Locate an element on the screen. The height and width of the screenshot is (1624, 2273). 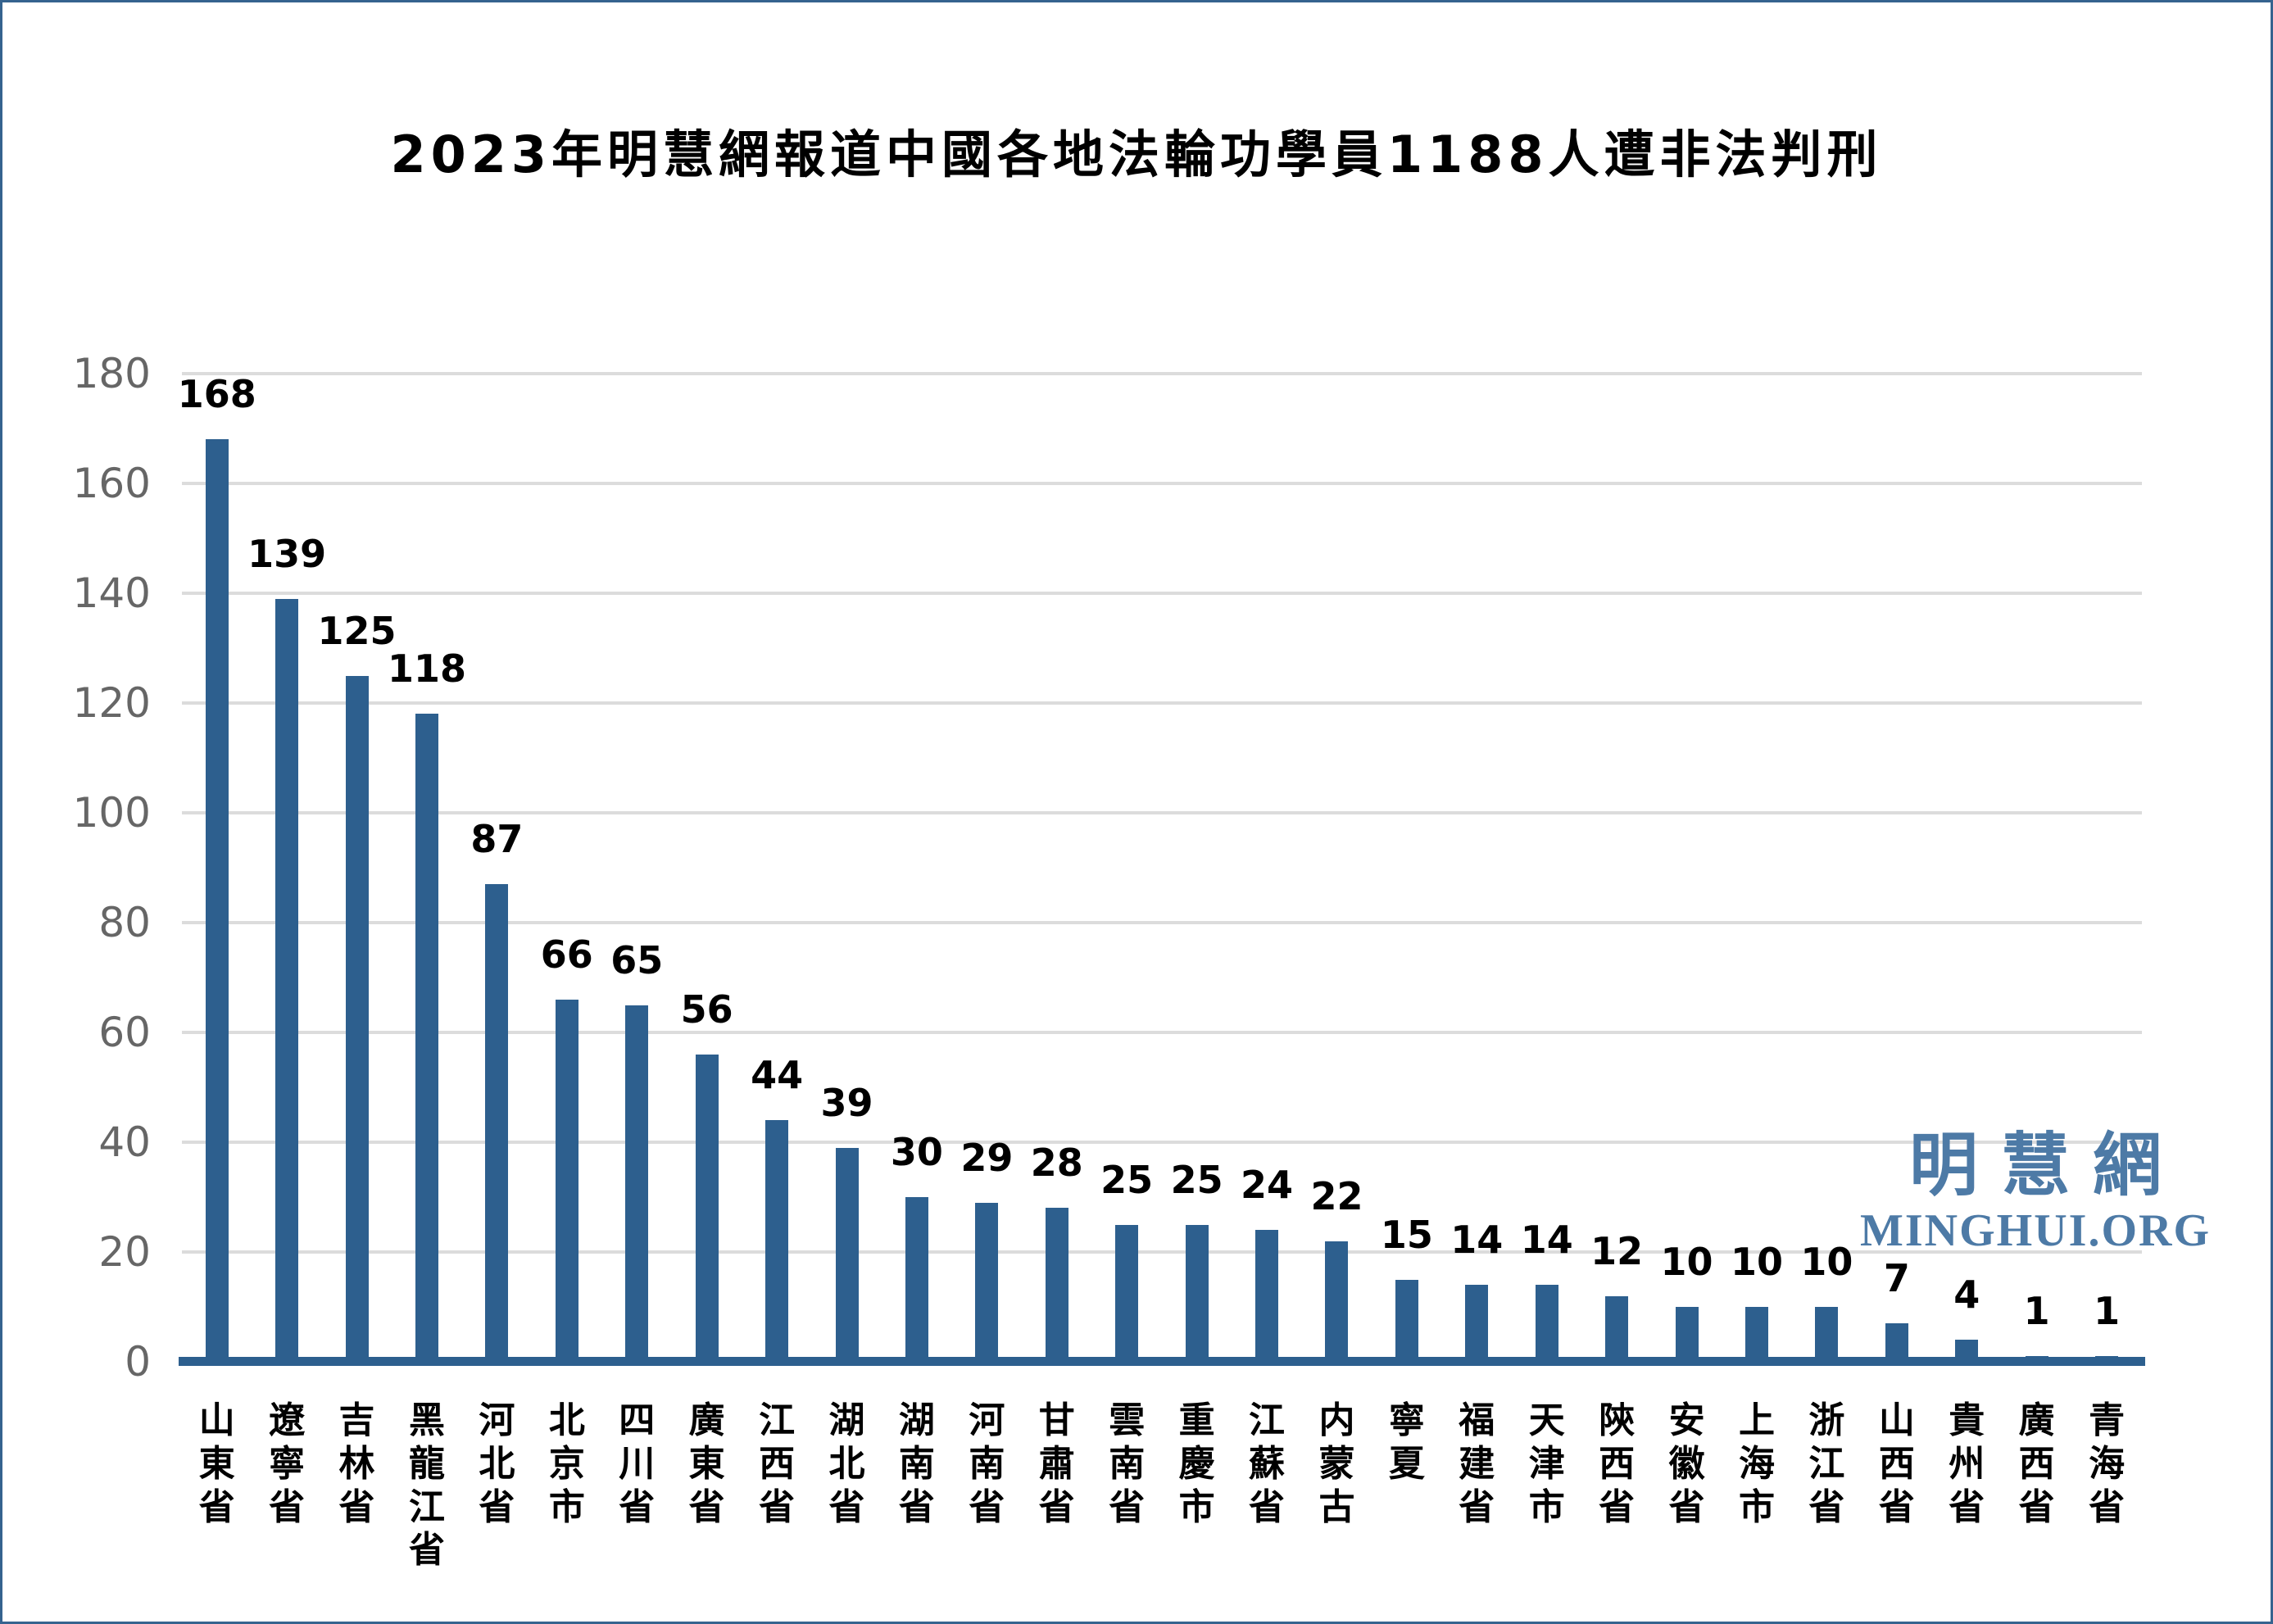
watermark-chinese-text: 明慧網 is located at coordinates (2046, 1165).